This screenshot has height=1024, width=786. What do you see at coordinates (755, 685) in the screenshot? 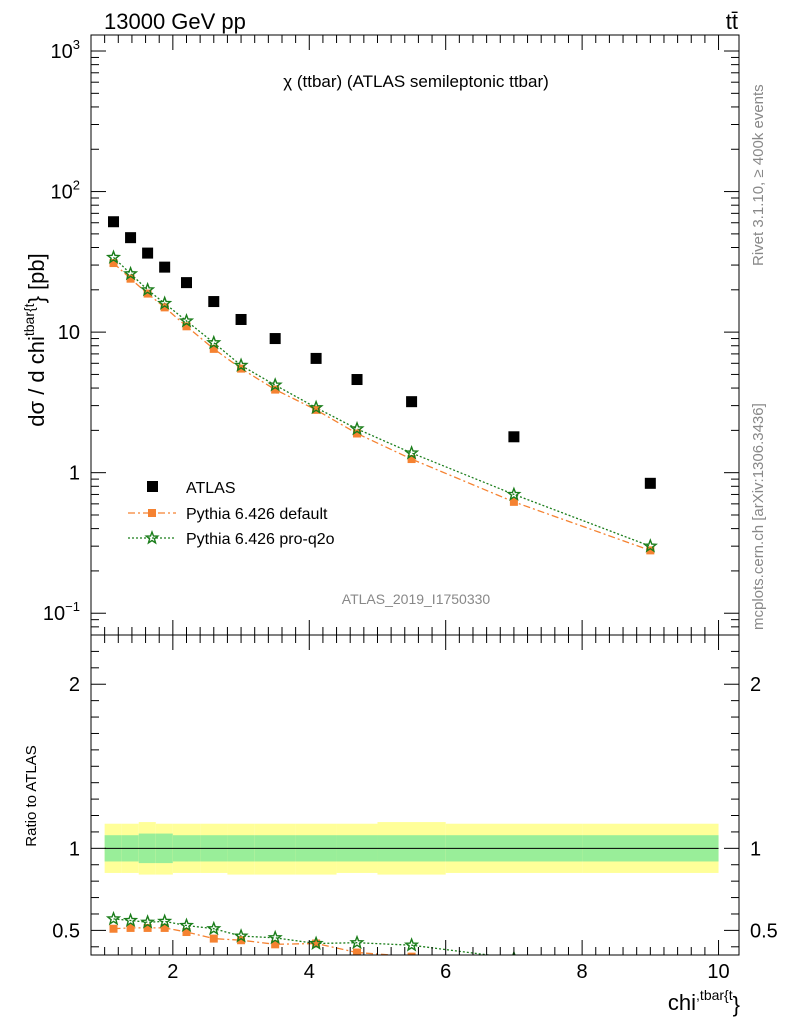
I see `ratio-y-tick-label-right: 2` at bounding box center [755, 685].